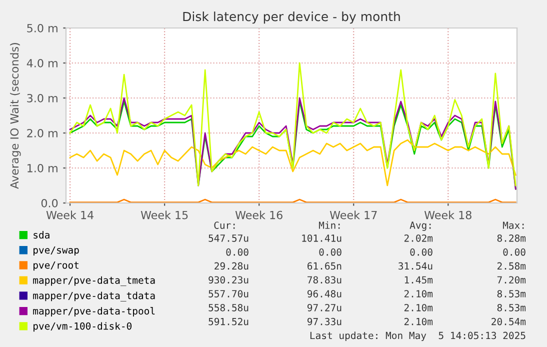 The image size is (547, 347). I want to click on text: 101.41u, so click(322, 238).